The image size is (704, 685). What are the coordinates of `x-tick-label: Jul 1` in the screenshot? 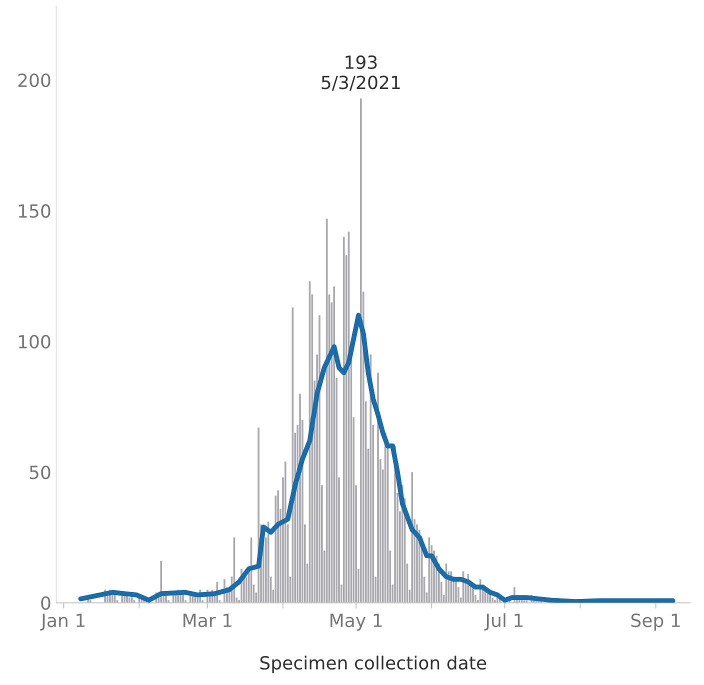 It's located at (503, 622).